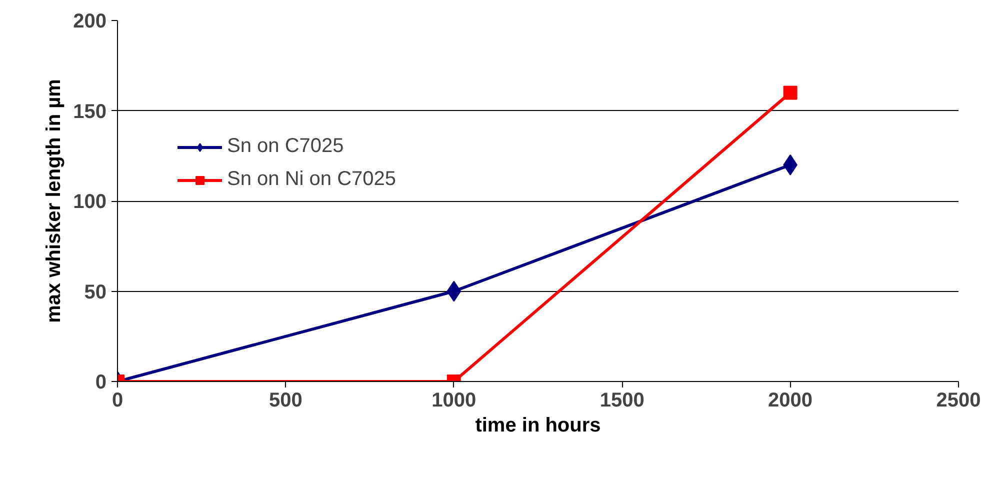 This screenshot has width=987, height=484. Describe the element at coordinates (790, 401) in the screenshot. I see `x-tick-label: 2000` at that location.